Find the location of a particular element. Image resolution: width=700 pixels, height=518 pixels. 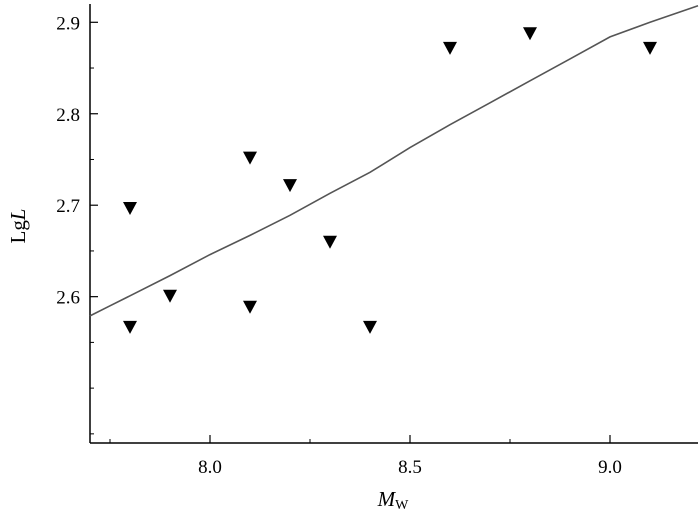

y-tick-label: 2.8 is located at coordinates (68, 115).